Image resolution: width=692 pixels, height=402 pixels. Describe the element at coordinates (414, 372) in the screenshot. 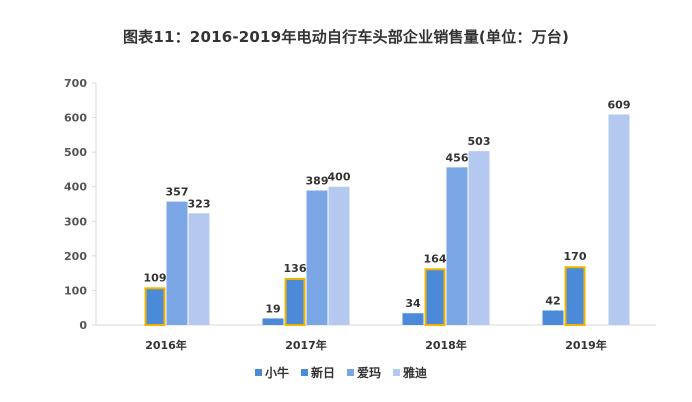

I see `legend-label: 雅迪` at that location.